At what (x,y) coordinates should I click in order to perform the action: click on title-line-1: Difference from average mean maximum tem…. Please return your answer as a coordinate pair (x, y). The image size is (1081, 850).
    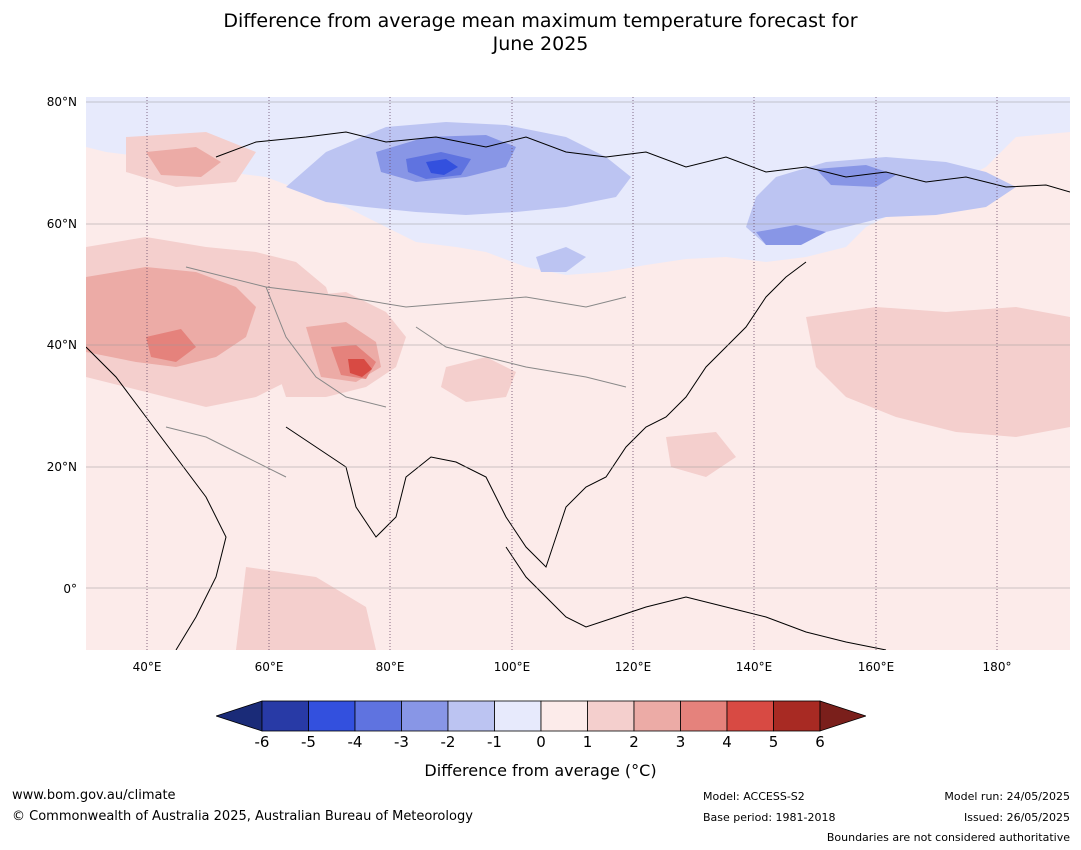
    Looking at the image, I should click on (540, 21).